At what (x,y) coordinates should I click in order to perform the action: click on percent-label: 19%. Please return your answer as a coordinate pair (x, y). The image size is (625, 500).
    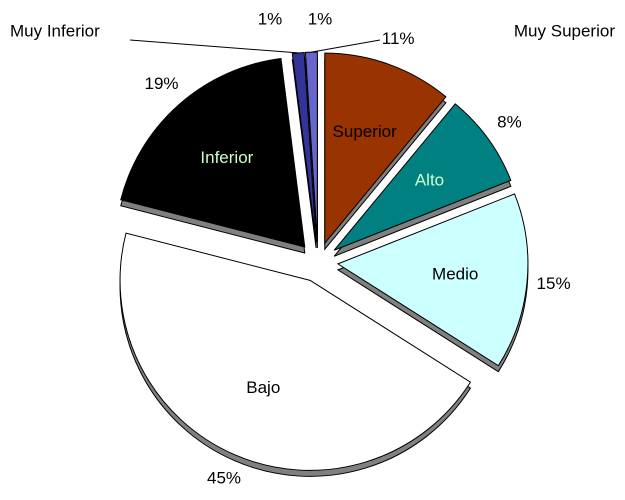
    Looking at the image, I should click on (162, 83).